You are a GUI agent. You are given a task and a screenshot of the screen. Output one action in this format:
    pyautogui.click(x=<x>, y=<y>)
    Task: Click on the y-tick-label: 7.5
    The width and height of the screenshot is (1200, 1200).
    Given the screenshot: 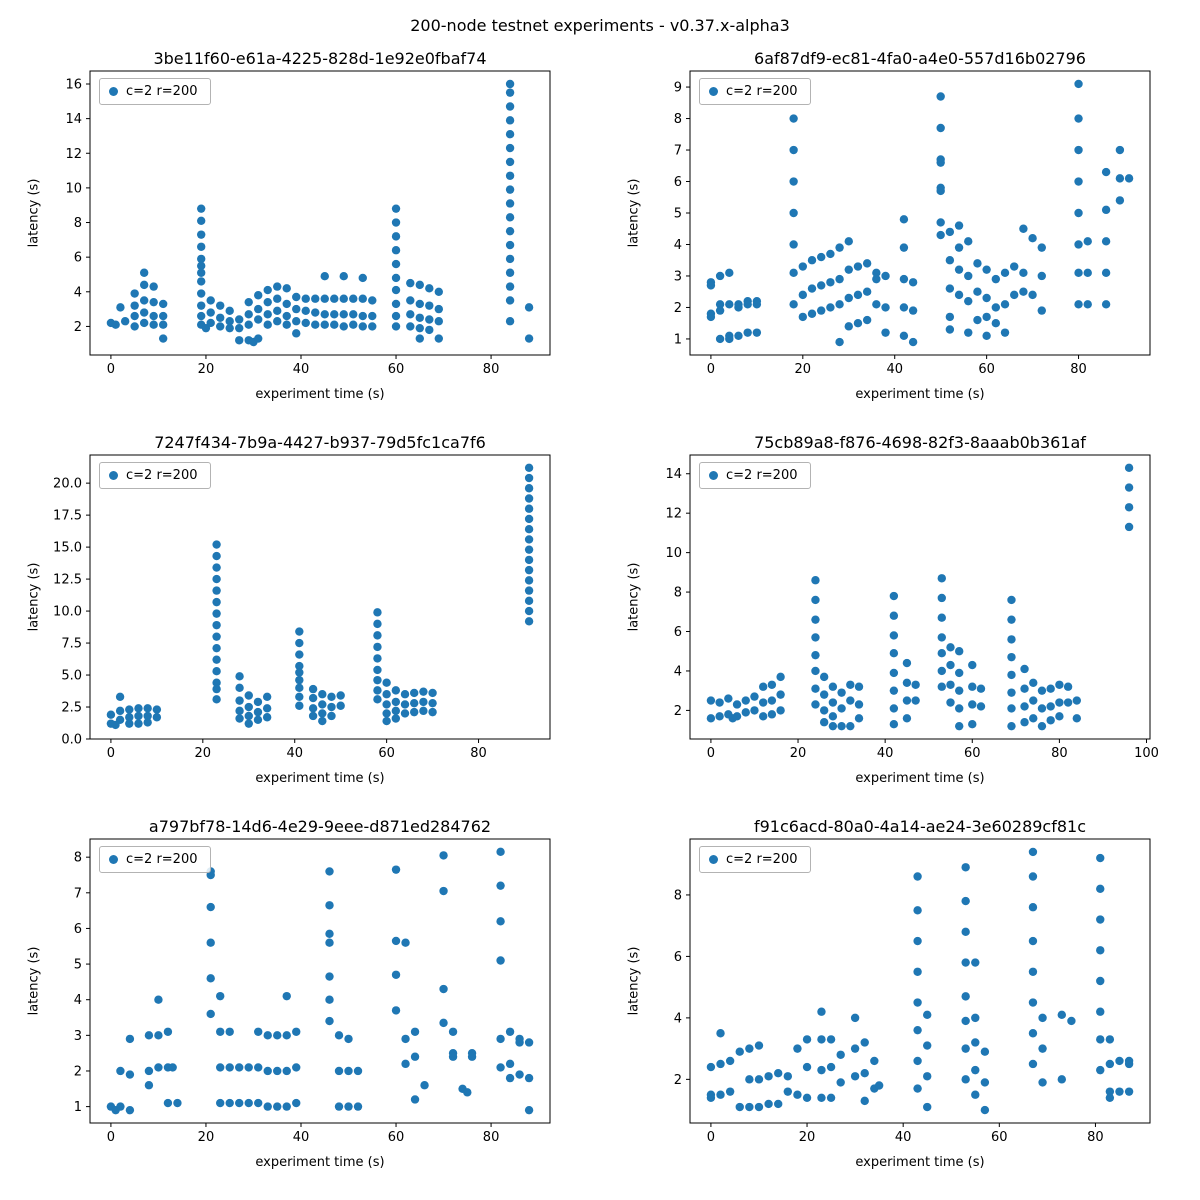 What is the action you would take?
    pyautogui.click(x=71, y=644)
    